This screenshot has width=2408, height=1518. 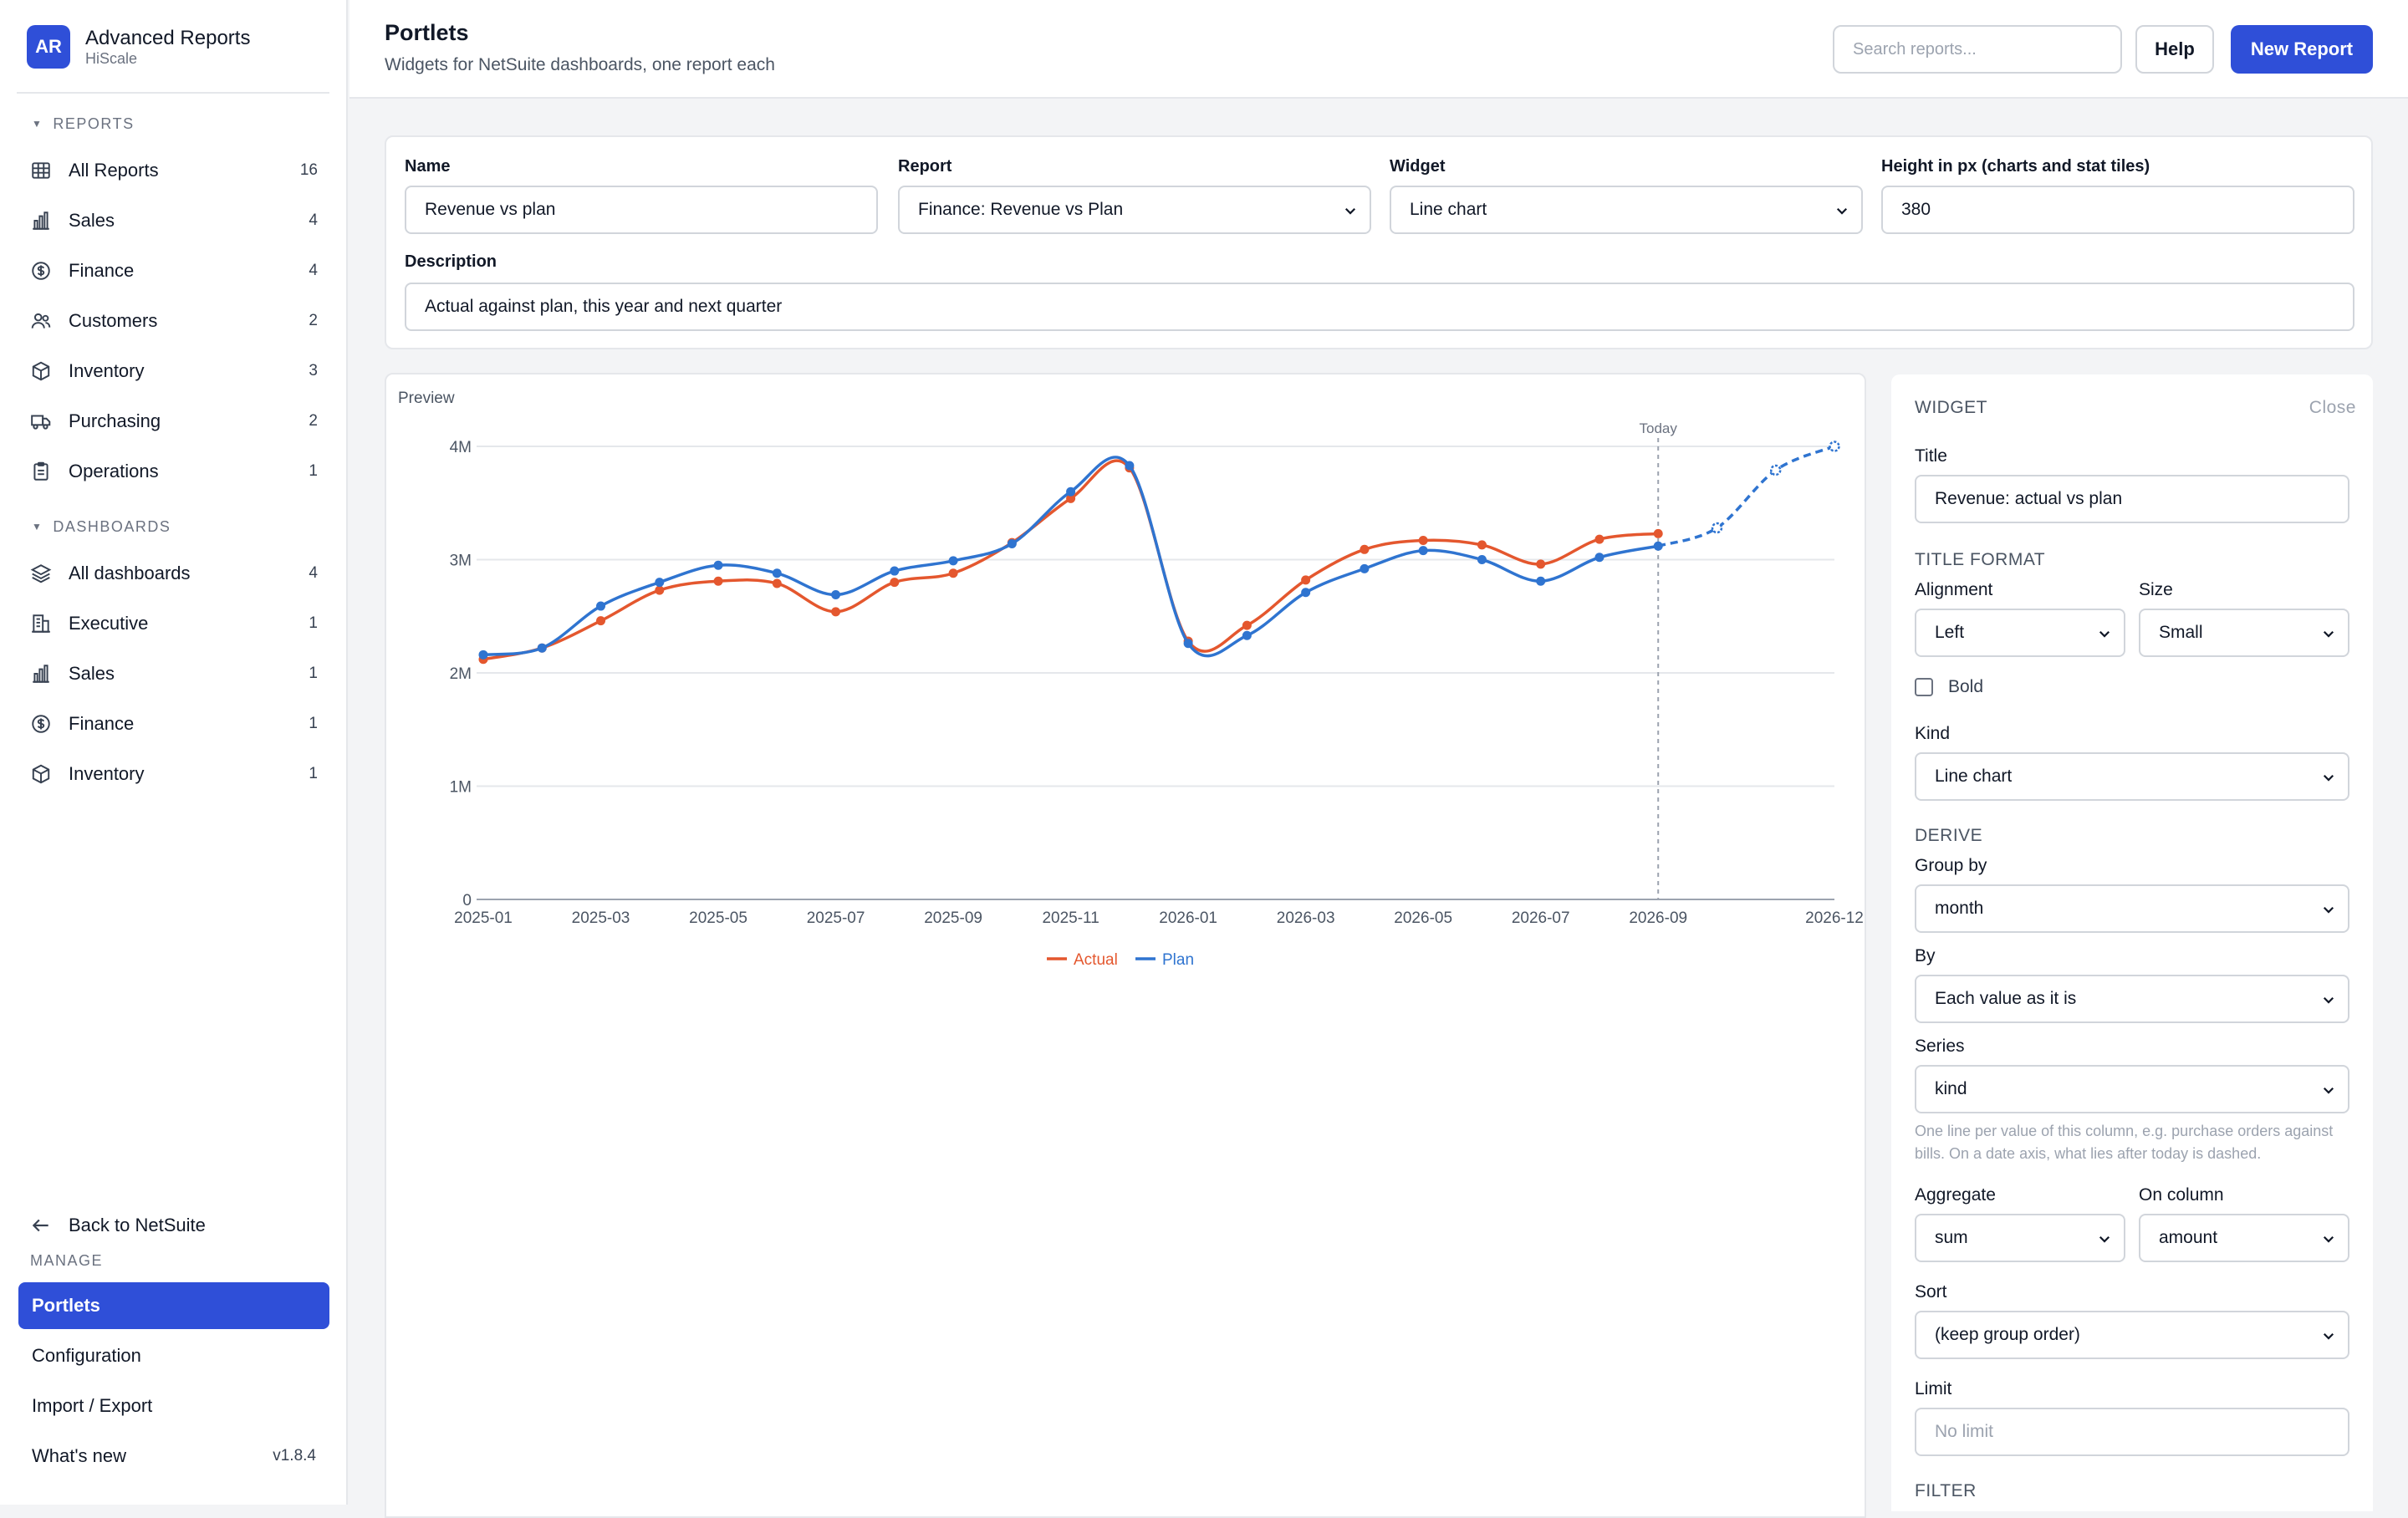 I want to click on sidebar-item-whats-new: What's new v1.8.4, so click(x=173, y=1456).